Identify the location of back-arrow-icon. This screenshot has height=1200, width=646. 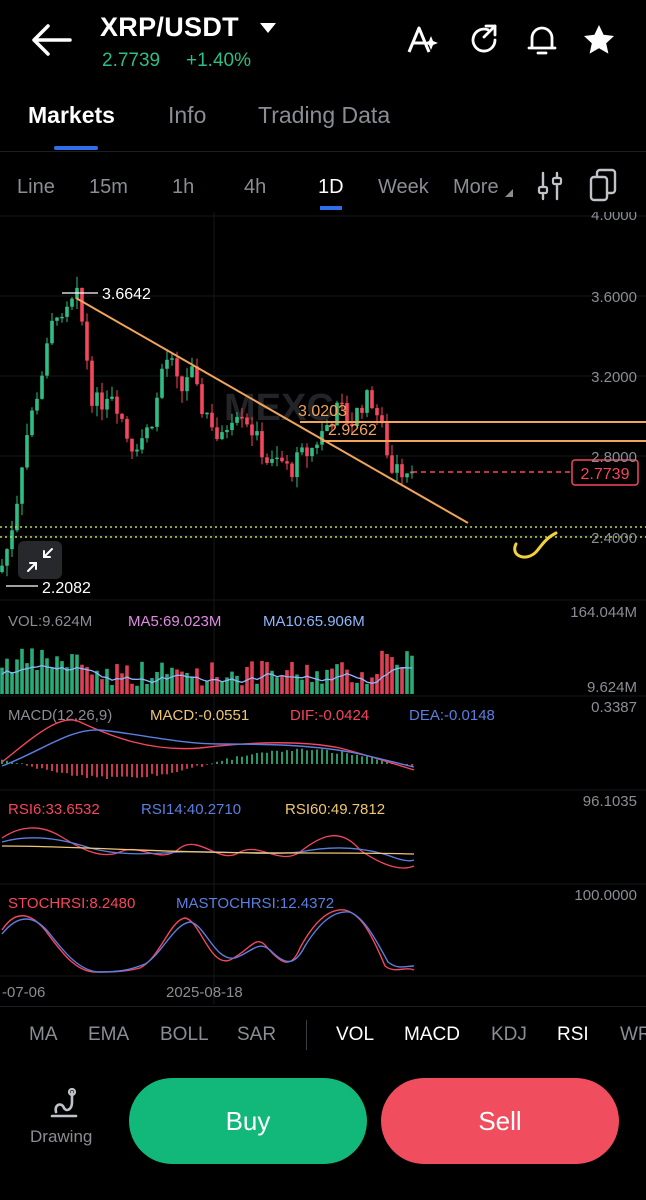
(50, 40).